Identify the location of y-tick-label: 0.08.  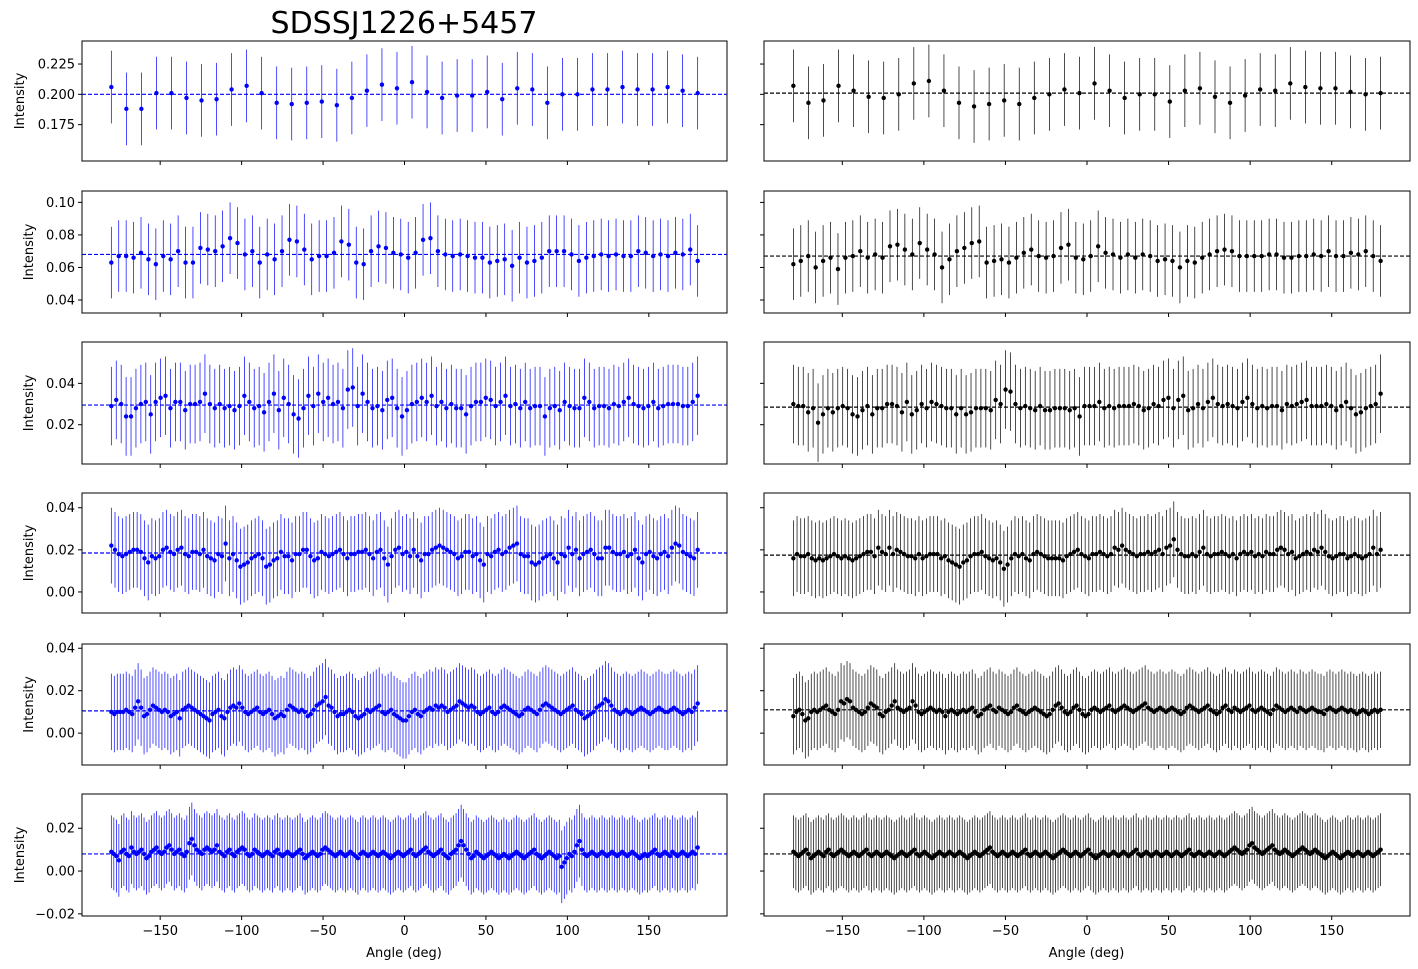
(60, 235).